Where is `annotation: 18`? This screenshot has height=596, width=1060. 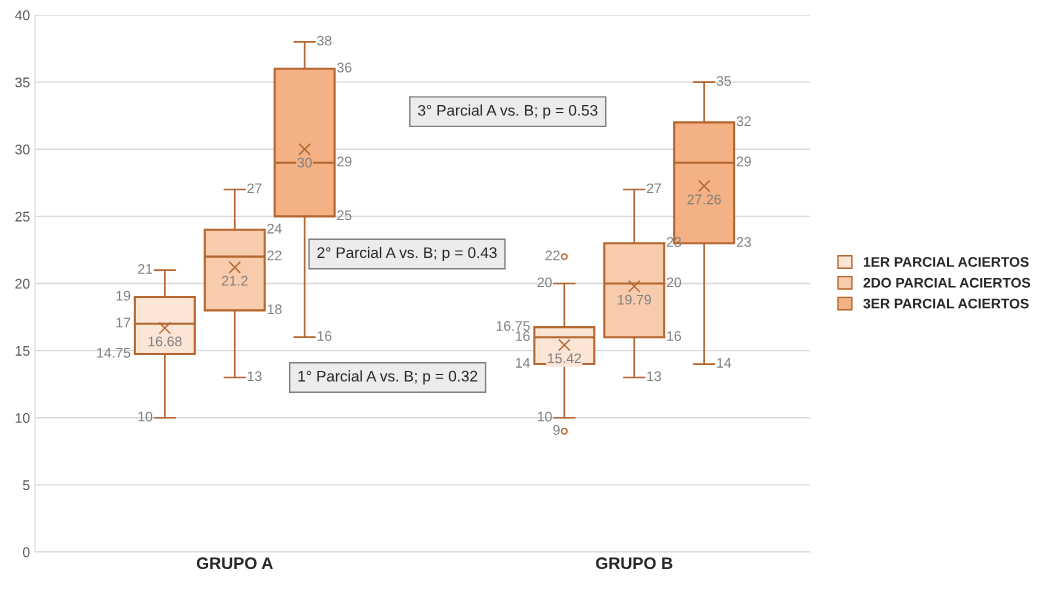 annotation: 18 is located at coordinates (274, 309).